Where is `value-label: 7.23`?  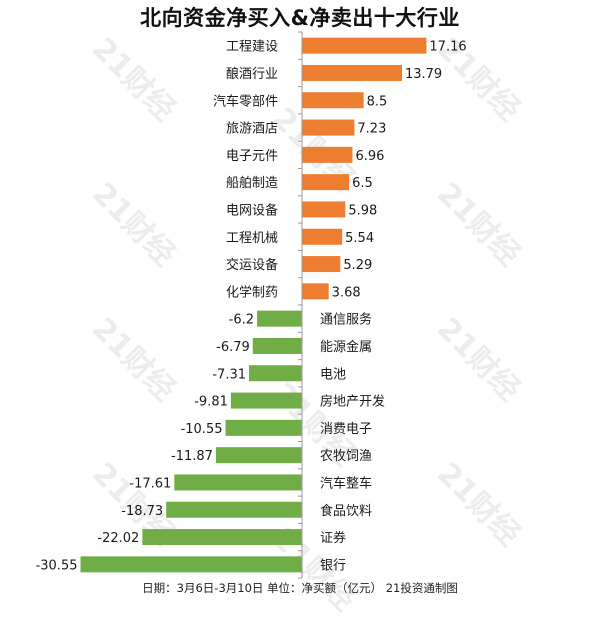 value-label: 7.23 is located at coordinates (371, 129).